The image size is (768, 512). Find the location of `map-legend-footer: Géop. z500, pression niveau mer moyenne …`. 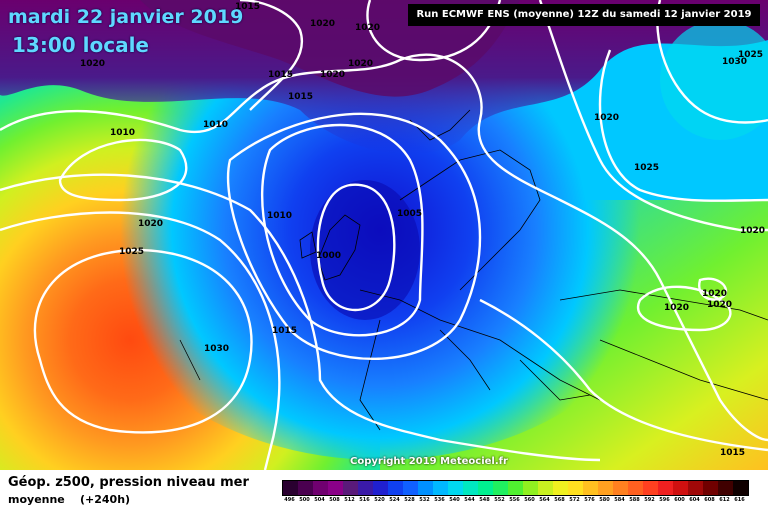

map-legend-footer: Géop. z500, pression niveau mer moyenne … is located at coordinates (384, 491).